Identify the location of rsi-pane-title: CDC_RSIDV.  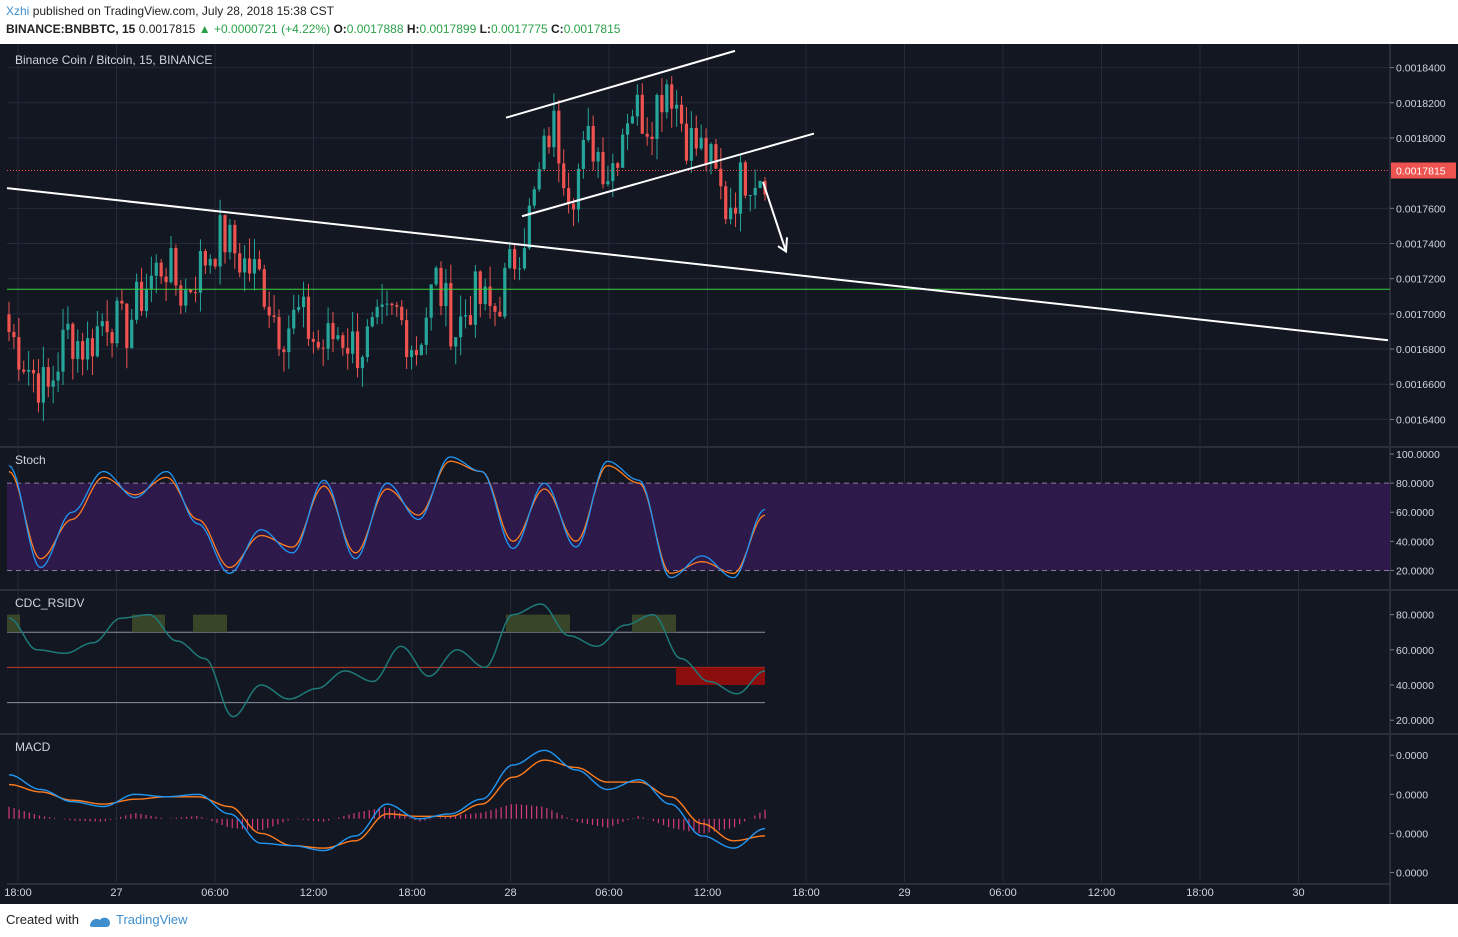
(49, 603).